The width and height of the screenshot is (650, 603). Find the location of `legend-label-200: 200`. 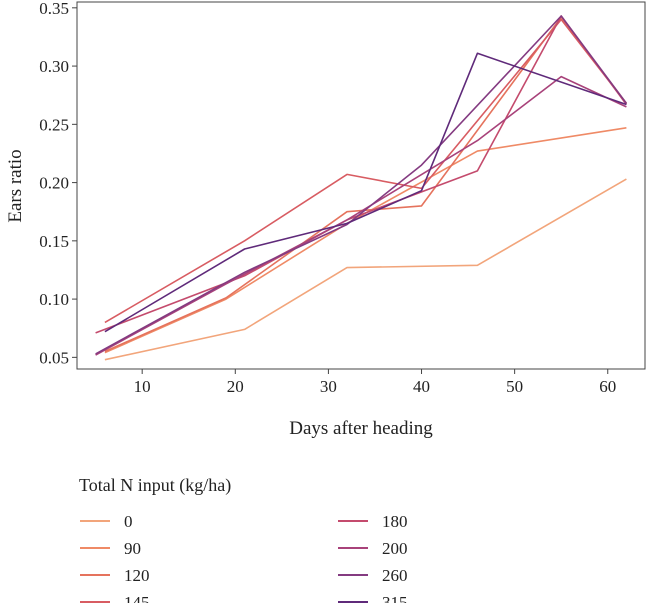

legend-label-200: 200 is located at coordinates (395, 548).